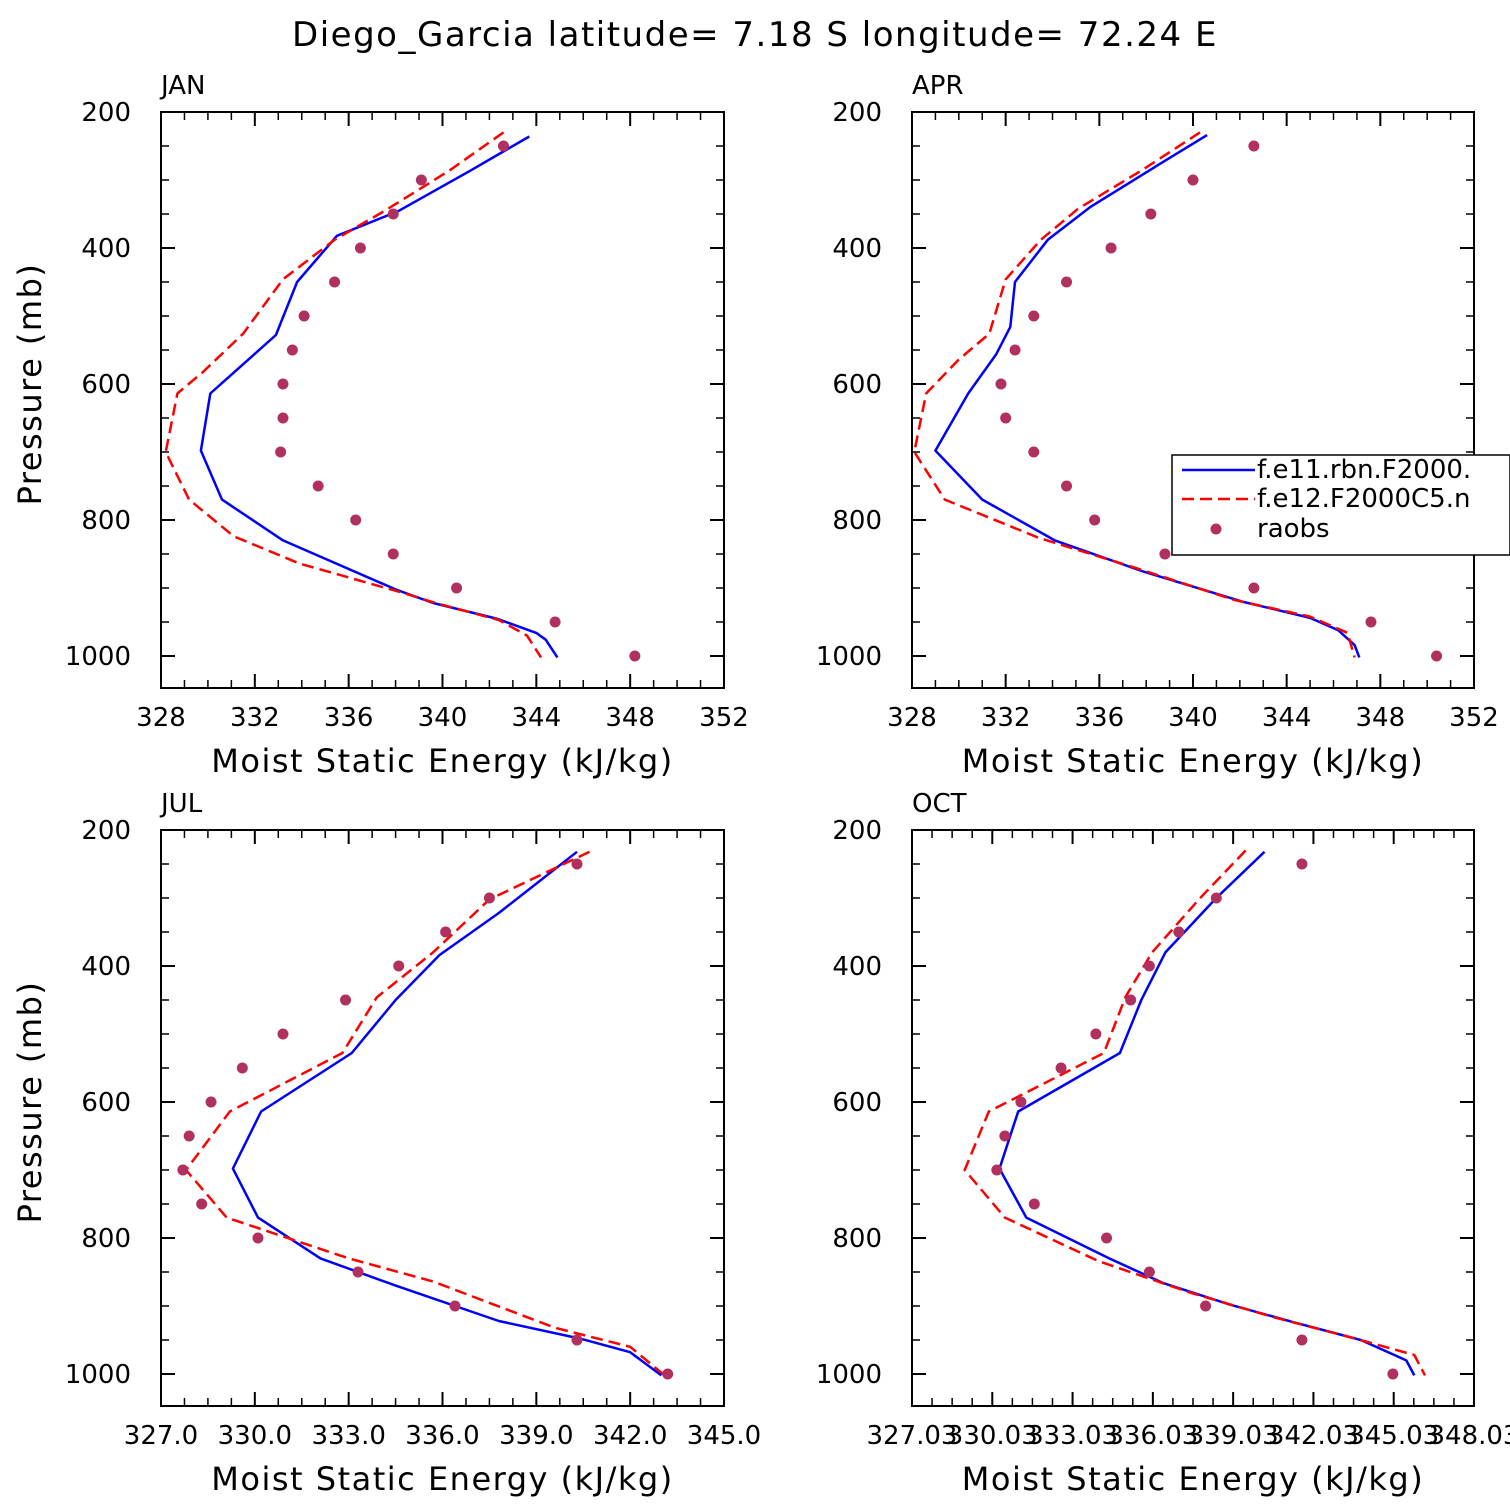 The width and height of the screenshot is (1510, 1510). What do you see at coordinates (1393, 1436) in the screenshot?
I see `x-tick-label: 345.03` at bounding box center [1393, 1436].